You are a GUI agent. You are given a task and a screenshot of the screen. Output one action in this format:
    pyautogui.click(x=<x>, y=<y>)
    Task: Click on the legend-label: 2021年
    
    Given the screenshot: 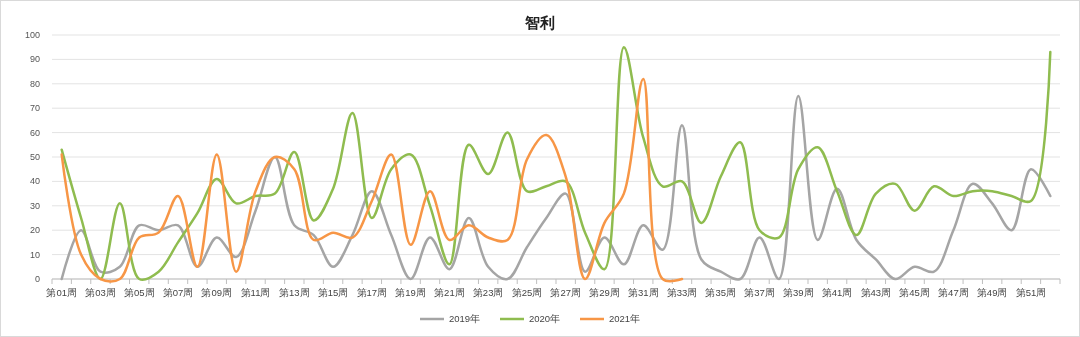 What is the action you would take?
    pyautogui.click(x=625, y=318)
    